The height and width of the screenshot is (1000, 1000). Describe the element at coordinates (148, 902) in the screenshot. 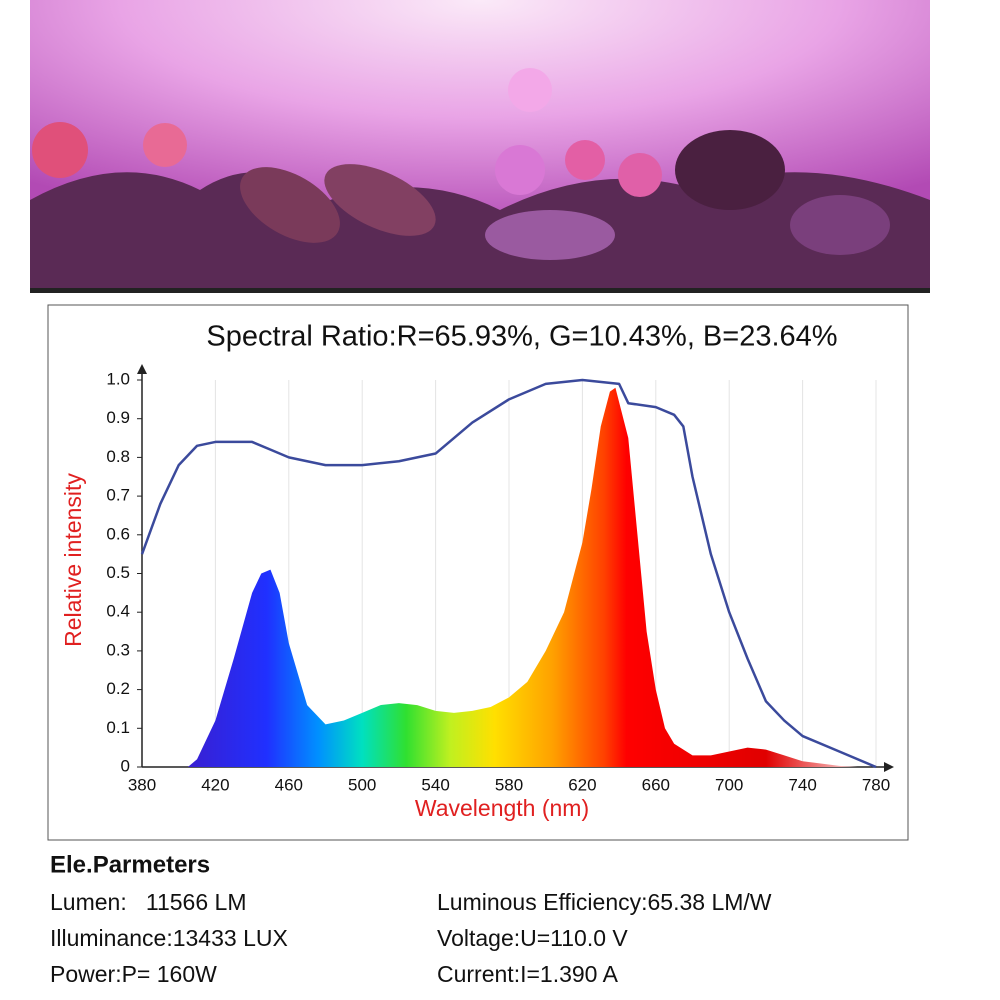

I see `parameter: Lumen: 11566 LM` at that location.